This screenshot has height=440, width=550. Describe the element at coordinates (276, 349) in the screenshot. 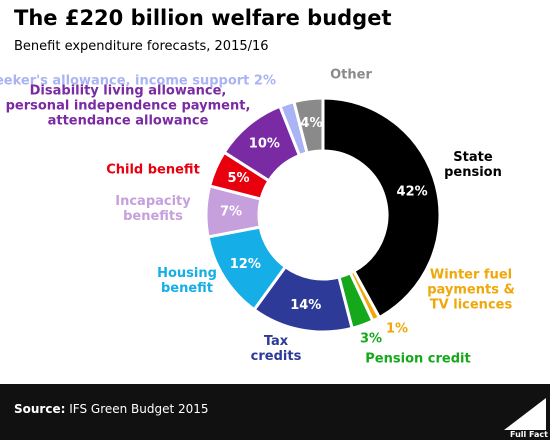

I see `category-label-tax-credits: Tax credits` at that location.